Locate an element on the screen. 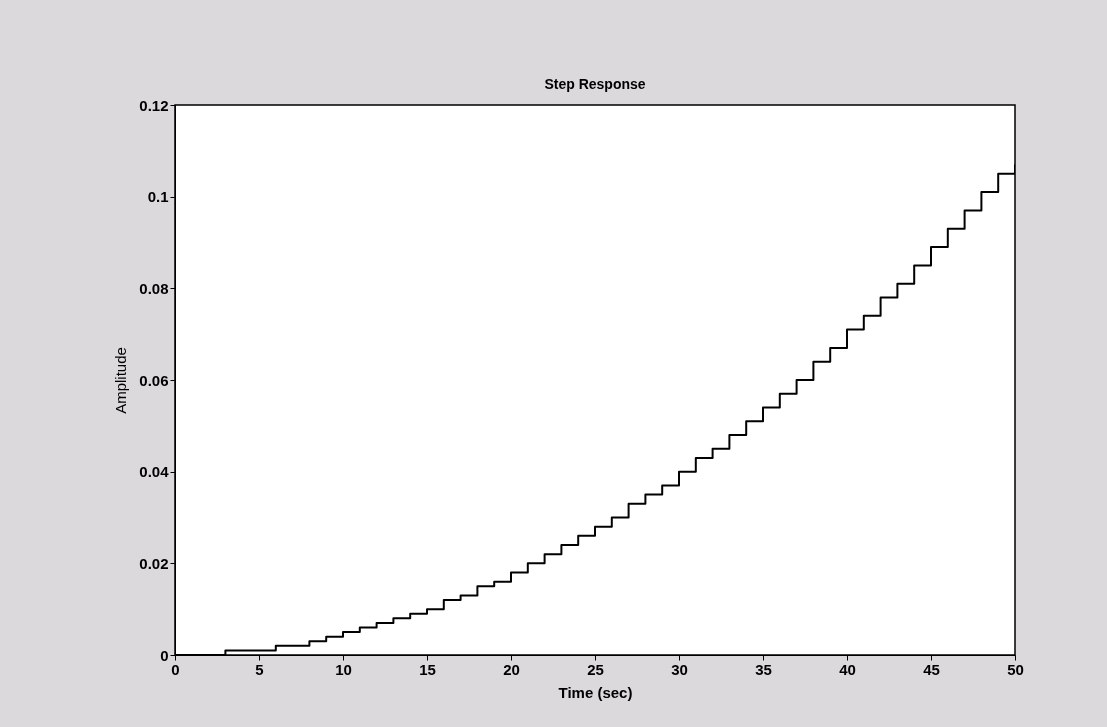  y-tick-label: 0.04 is located at coordinates (154, 472).